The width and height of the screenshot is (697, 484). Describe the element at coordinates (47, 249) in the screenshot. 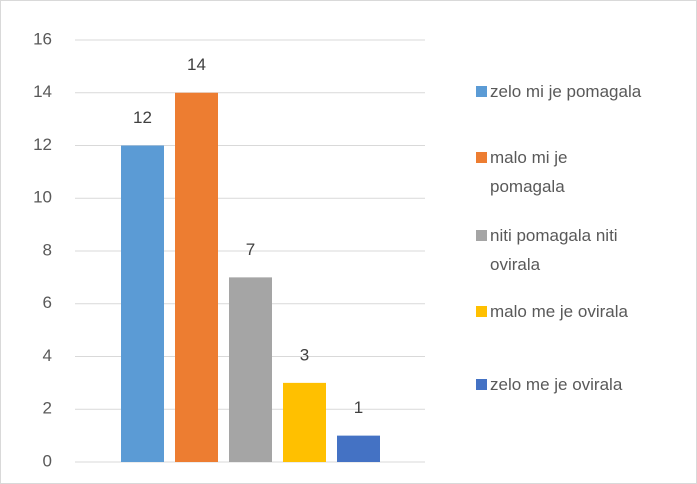

I see `y-tick-label: 8` at that location.